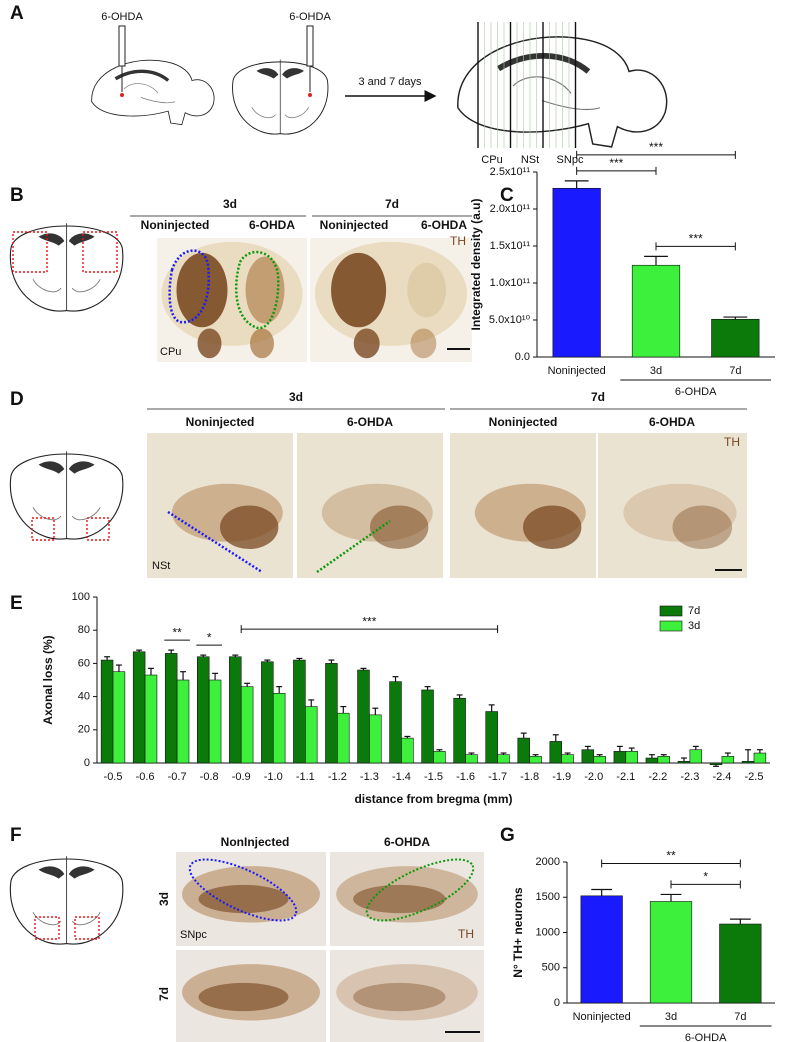 This screenshot has height=1042, width=798. What do you see at coordinates (465, 777) in the screenshot?
I see `x-tick-label: -1.6` at bounding box center [465, 777].